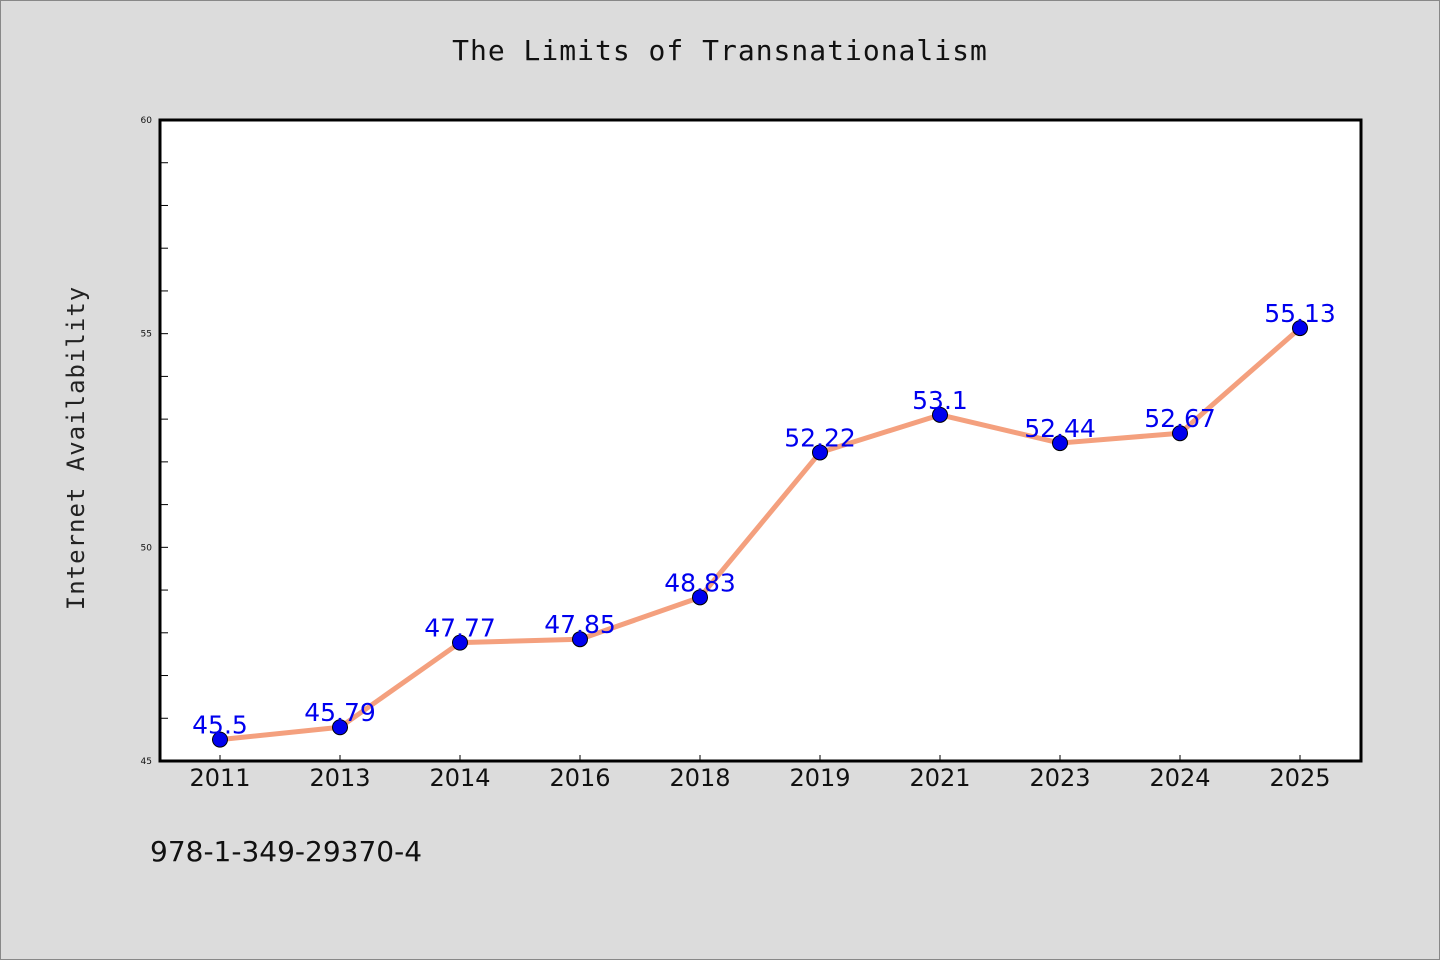 The image size is (1440, 960). Describe the element at coordinates (579, 778) in the screenshot. I see `x-tick-label: 2016` at that location.